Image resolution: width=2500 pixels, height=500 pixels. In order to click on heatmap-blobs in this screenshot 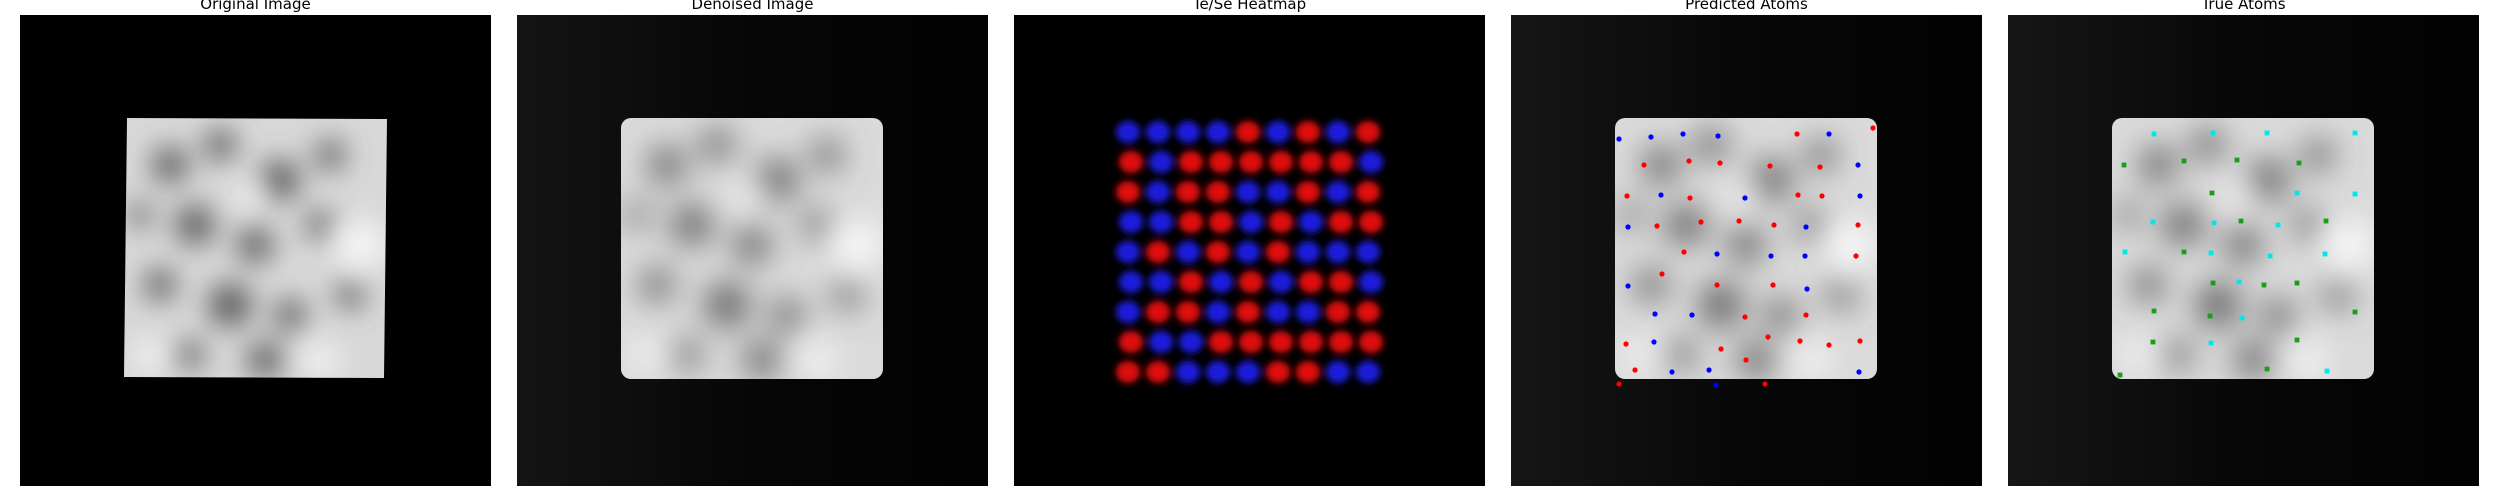, I will do `click(1249, 252)`.